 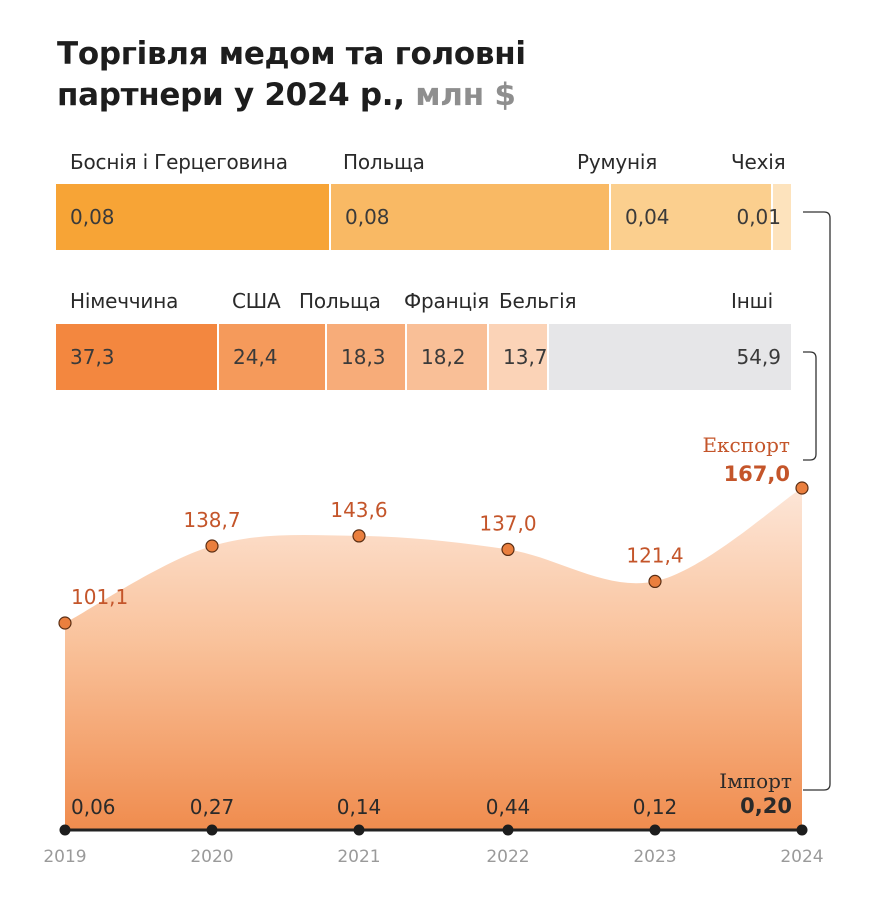 I want to click on x-tick-label: 2023, so click(x=654, y=857).